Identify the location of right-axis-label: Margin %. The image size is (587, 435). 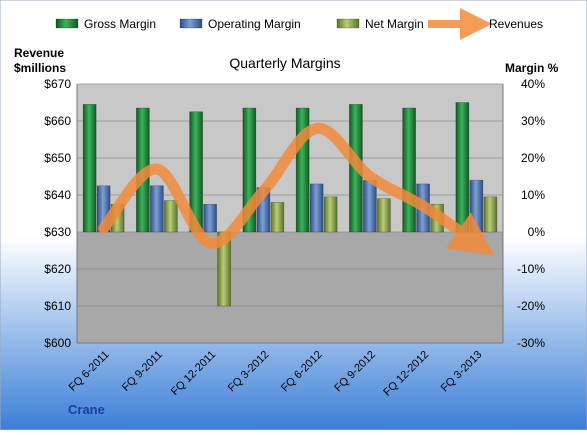
(532, 68).